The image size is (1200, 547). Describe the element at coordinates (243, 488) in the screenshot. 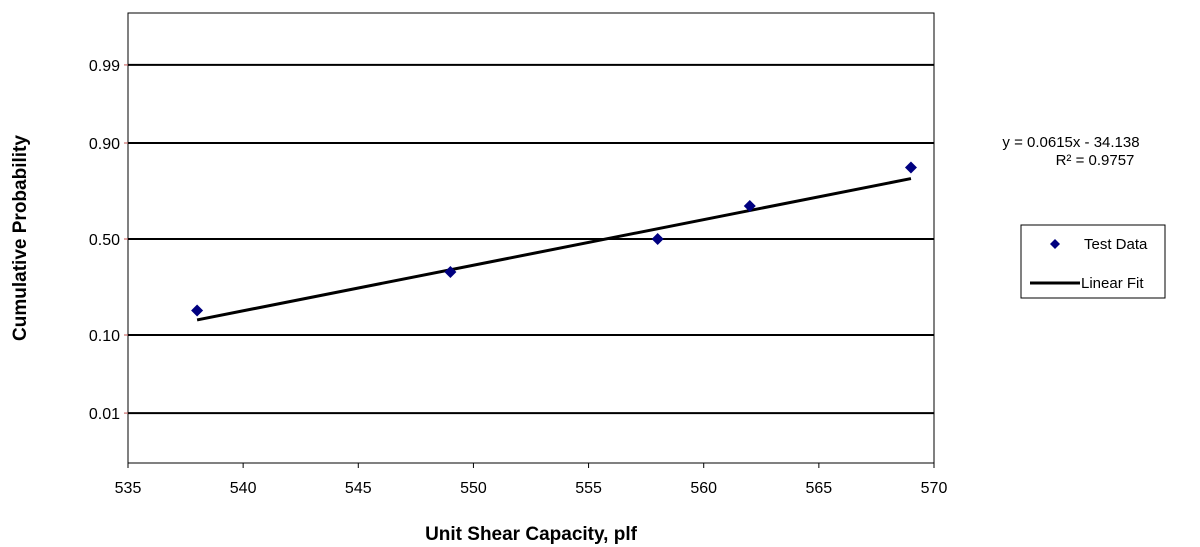

I see `x-tick-label: 540` at that location.